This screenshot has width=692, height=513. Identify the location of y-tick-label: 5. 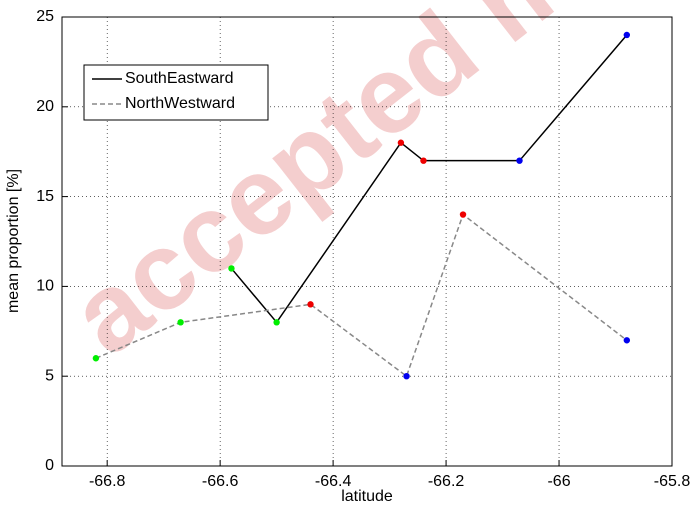
(49, 375).